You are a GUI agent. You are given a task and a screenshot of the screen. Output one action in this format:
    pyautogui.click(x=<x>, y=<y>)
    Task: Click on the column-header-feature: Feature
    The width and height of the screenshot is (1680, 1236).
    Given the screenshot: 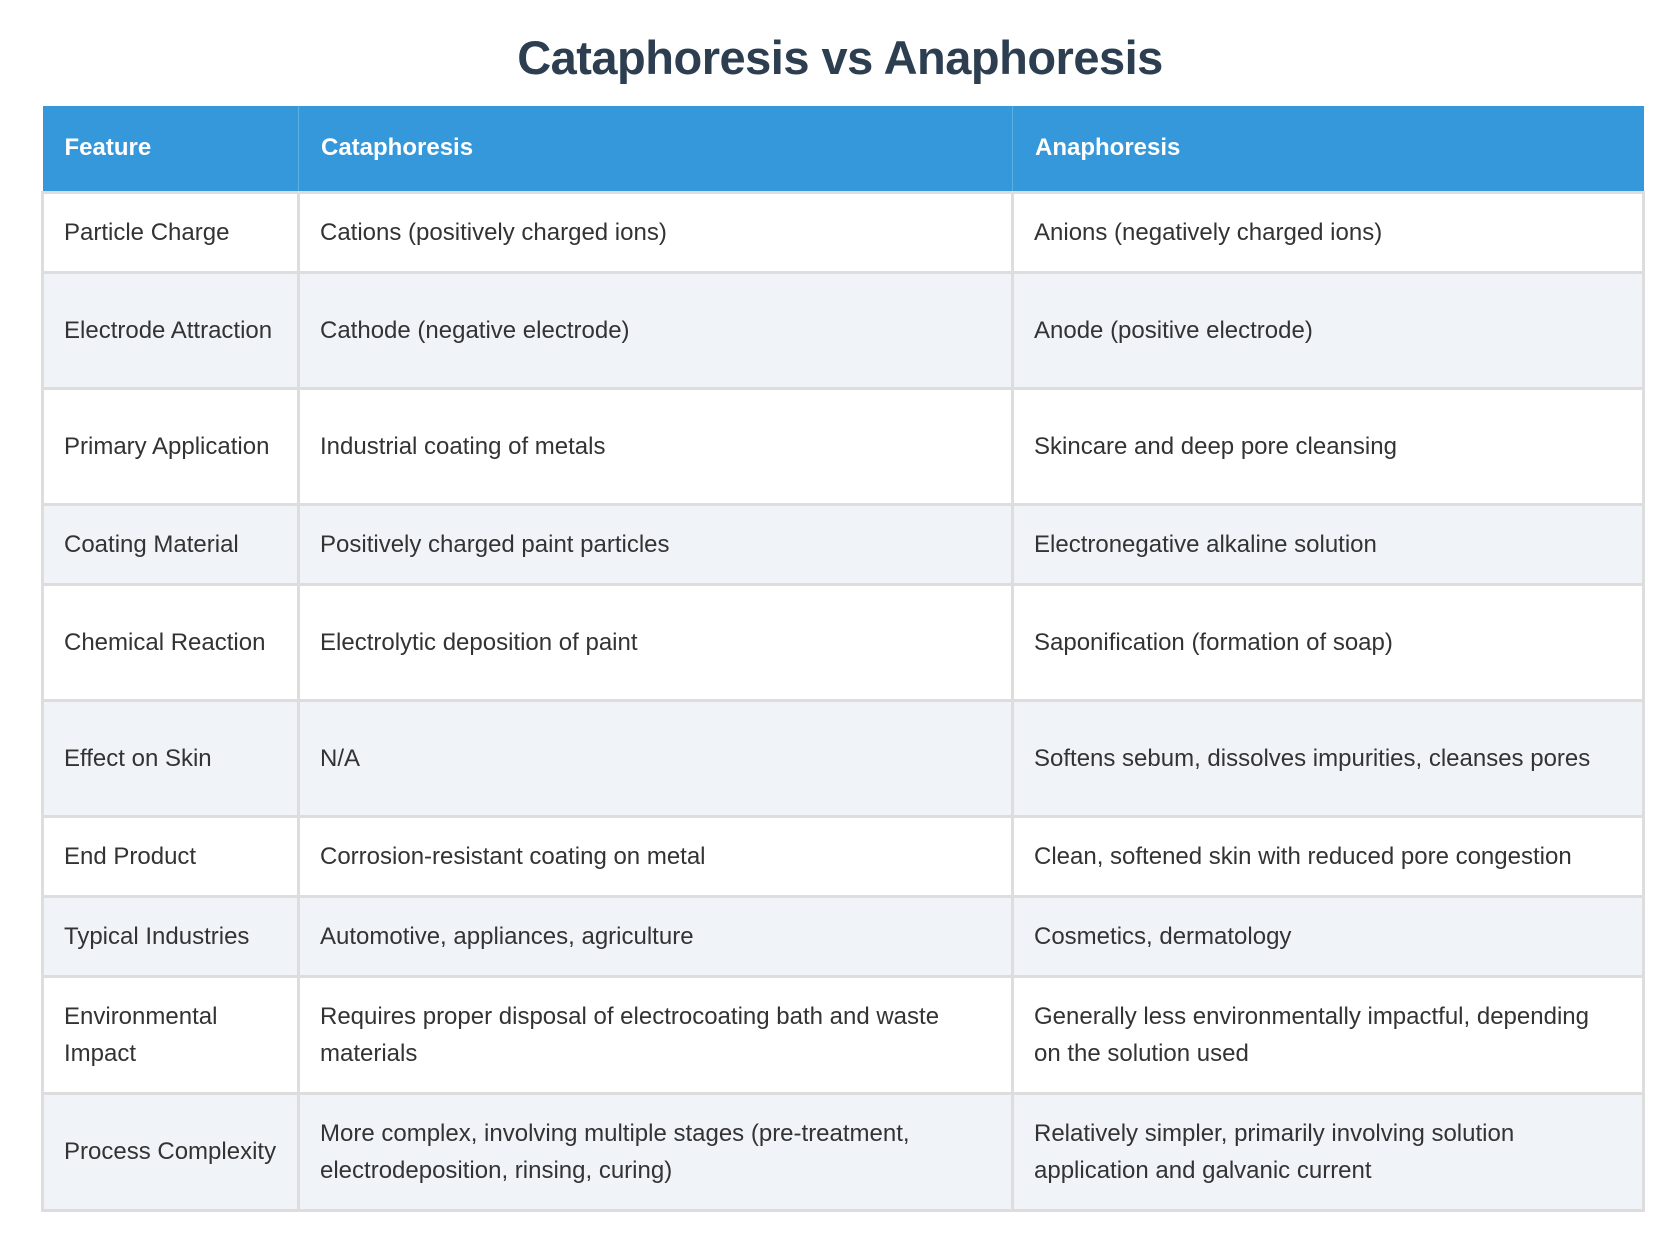 What is the action you would take?
    pyautogui.click(x=170, y=149)
    